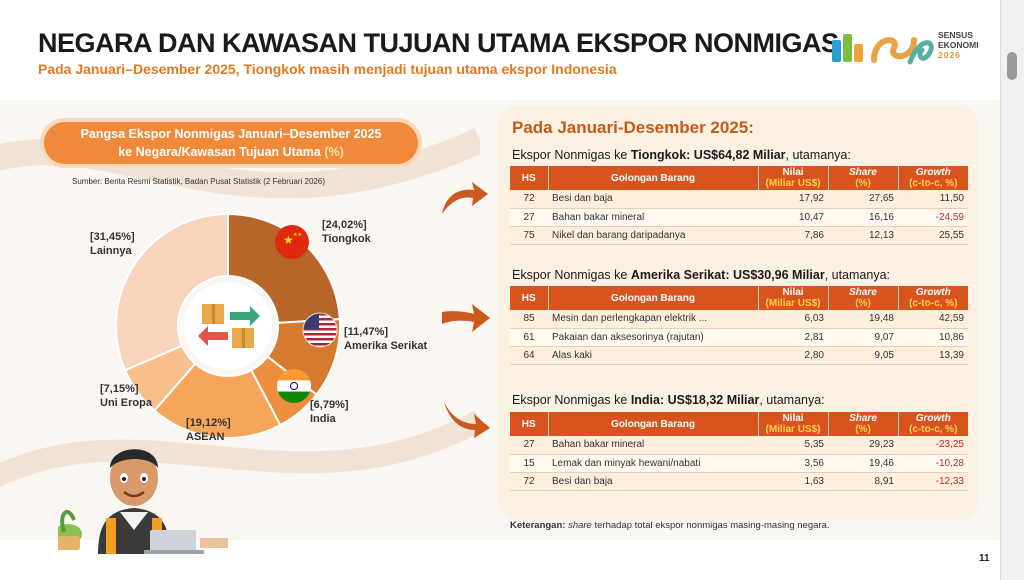  What do you see at coordinates (284, 268) in the screenshot?
I see `pie-slice-tiongkok` at bounding box center [284, 268].